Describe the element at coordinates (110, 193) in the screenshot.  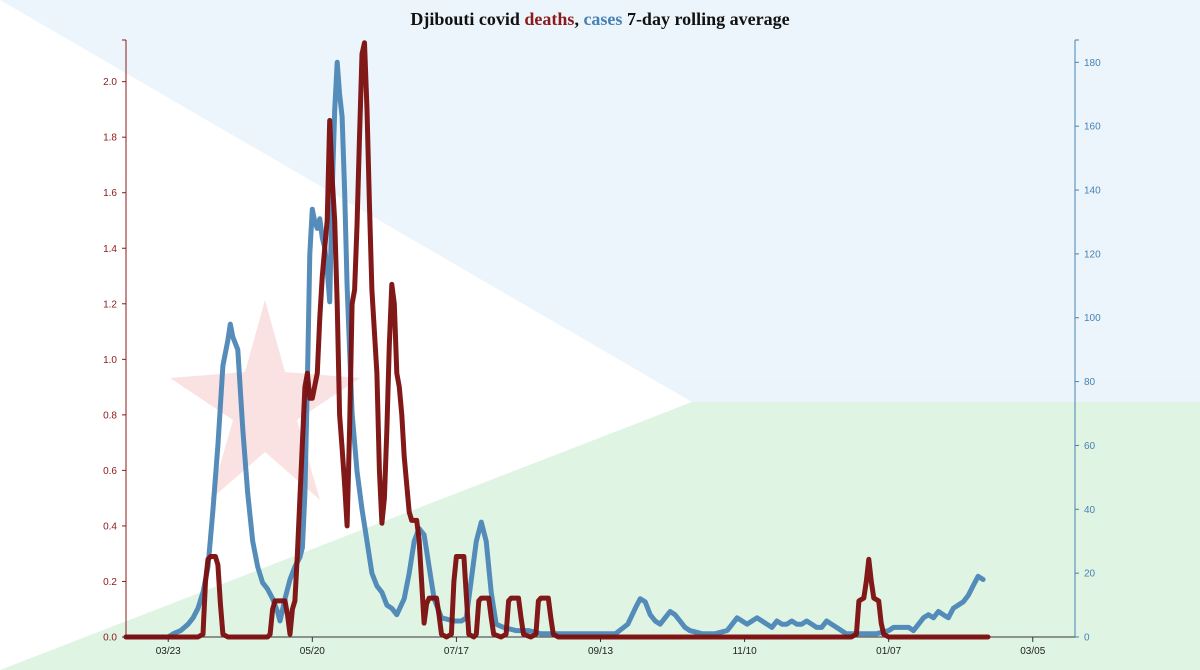
I see `y-left-tick-label: 1.6` at that location.